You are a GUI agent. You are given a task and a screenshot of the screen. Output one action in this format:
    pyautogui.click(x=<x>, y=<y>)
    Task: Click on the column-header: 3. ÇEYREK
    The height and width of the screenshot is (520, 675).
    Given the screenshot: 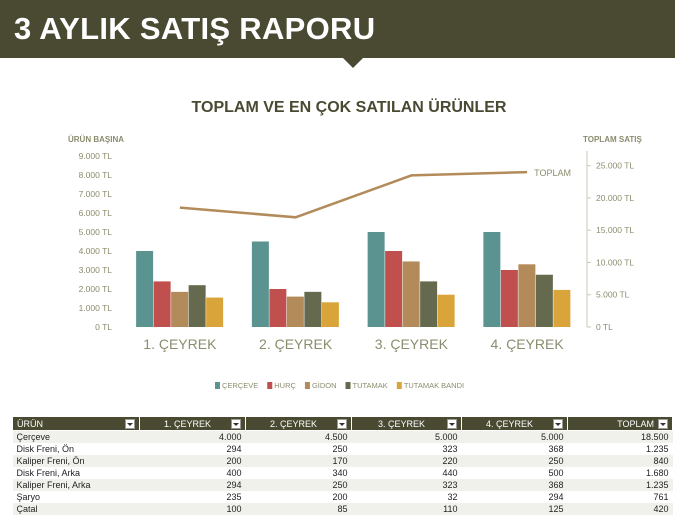 What is the action you would take?
    pyautogui.click(x=406, y=423)
    